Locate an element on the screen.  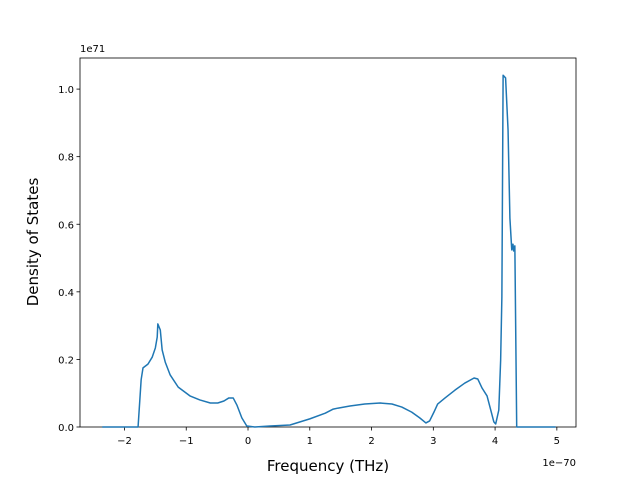
x-tick-label: 0 is located at coordinates (248, 441).